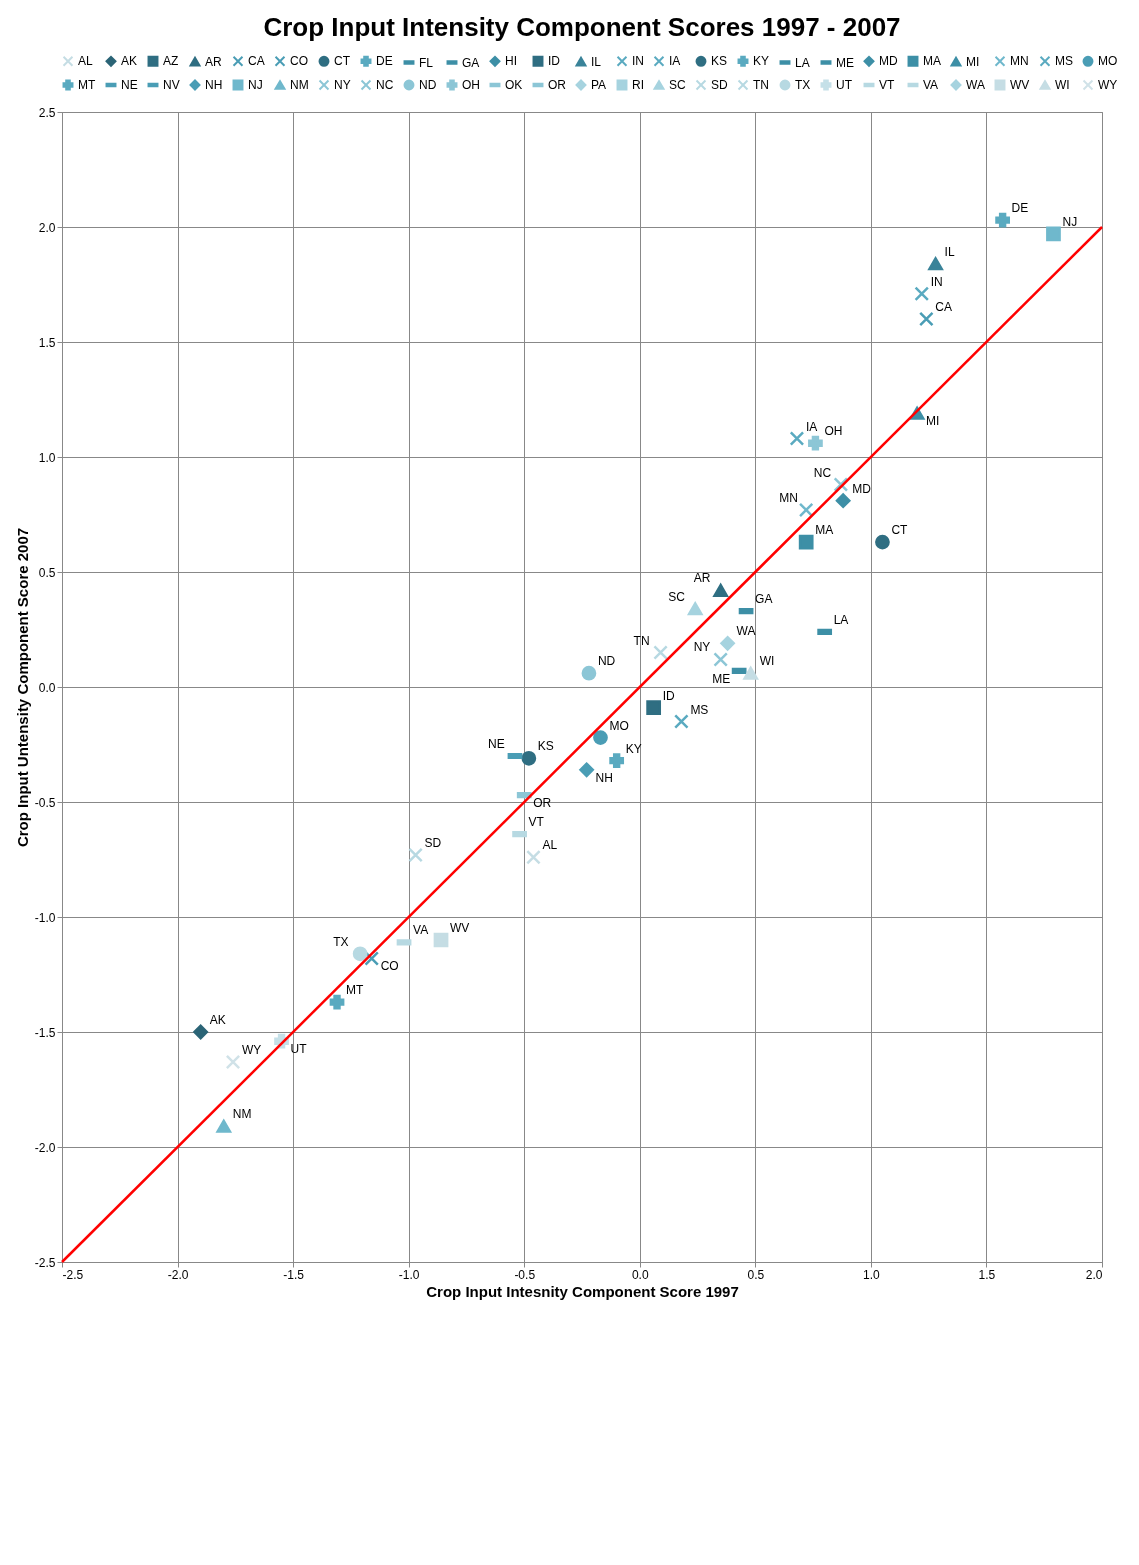 Image resolution: width=1139 pixels, height=1565 pixels. What do you see at coordinates (640, 1274) in the screenshot?
I see `x-tick-label: 0.0` at bounding box center [640, 1274].